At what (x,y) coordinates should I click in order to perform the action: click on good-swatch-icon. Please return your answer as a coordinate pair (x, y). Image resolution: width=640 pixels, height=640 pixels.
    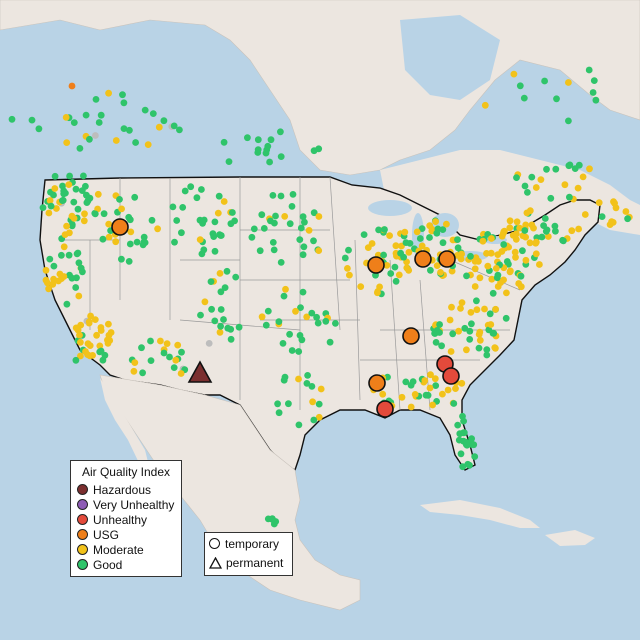
    Looking at the image, I should click on (82, 564).